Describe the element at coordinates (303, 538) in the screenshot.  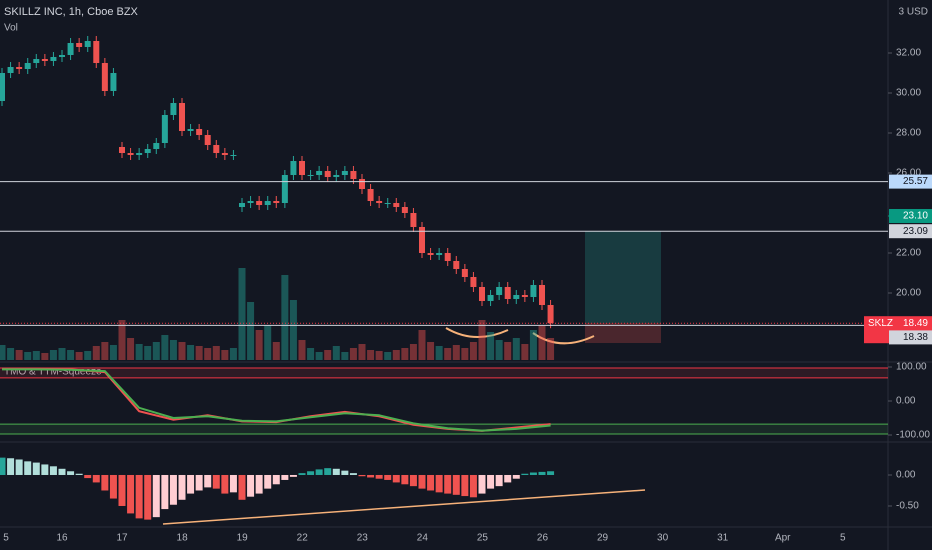
I see `x-tick-label: 22` at that location.